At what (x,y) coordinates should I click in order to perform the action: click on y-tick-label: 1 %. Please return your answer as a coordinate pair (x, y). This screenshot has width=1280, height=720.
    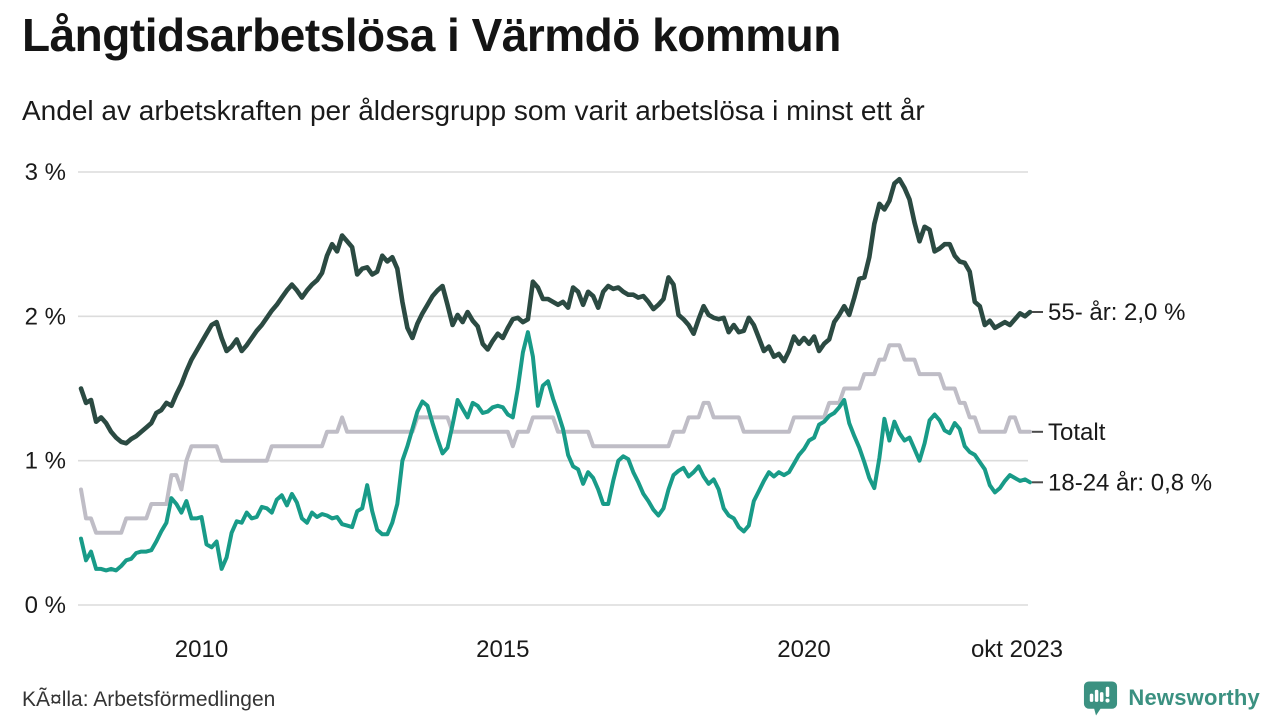
    Looking at the image, I should click on (45, 461).